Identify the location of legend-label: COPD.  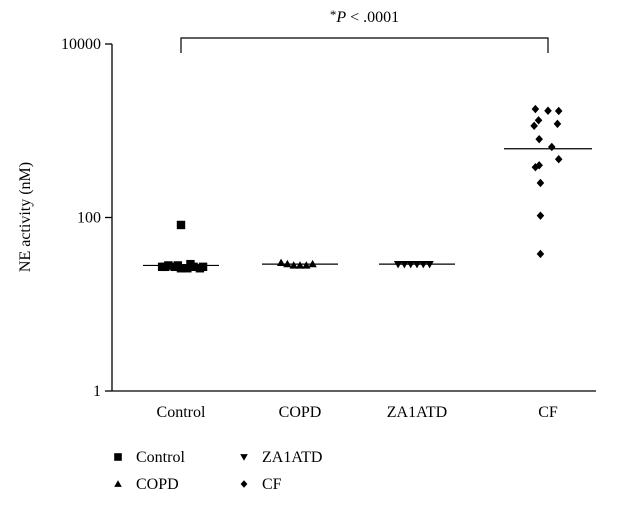
(157, 484).